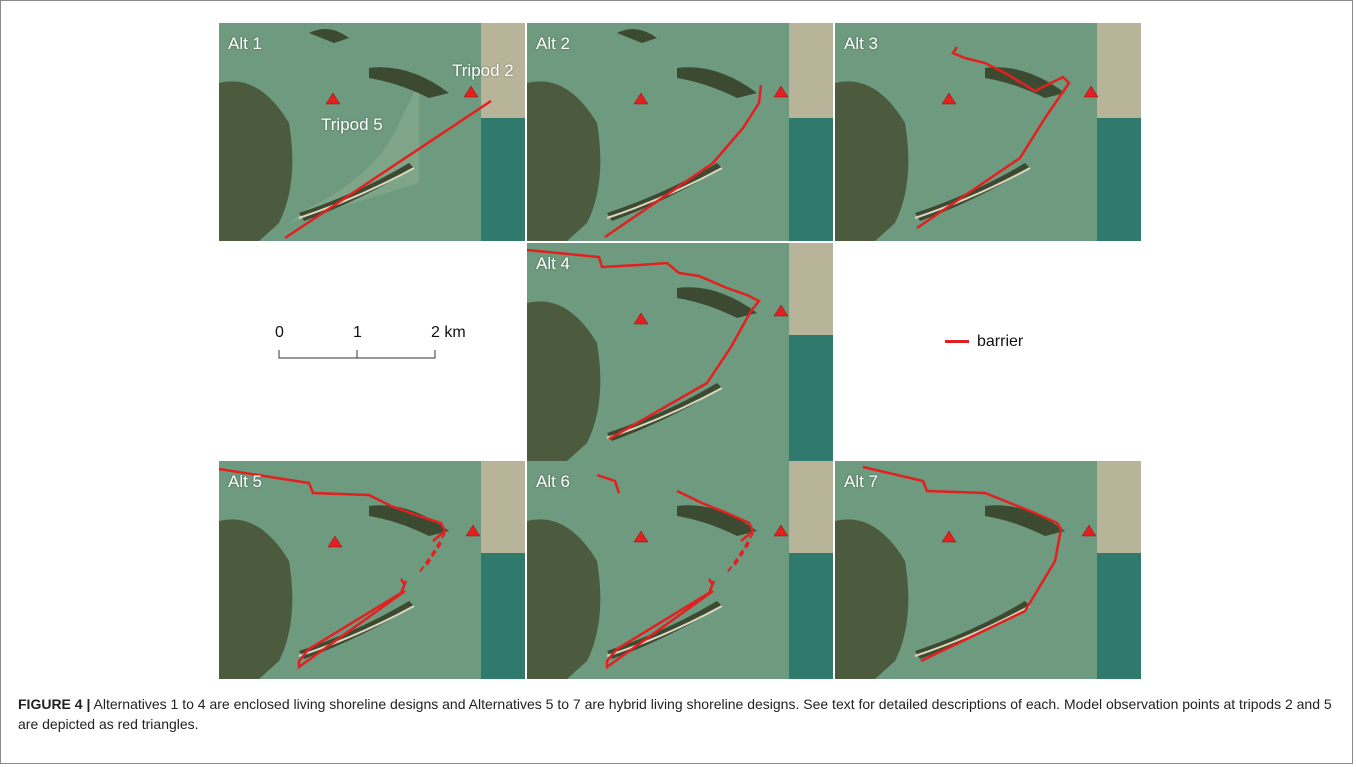  What do you see at coordinates (245, 481) in the screenshot?
I see `panel-label: Alt 5` at bounding box center [245, 481].